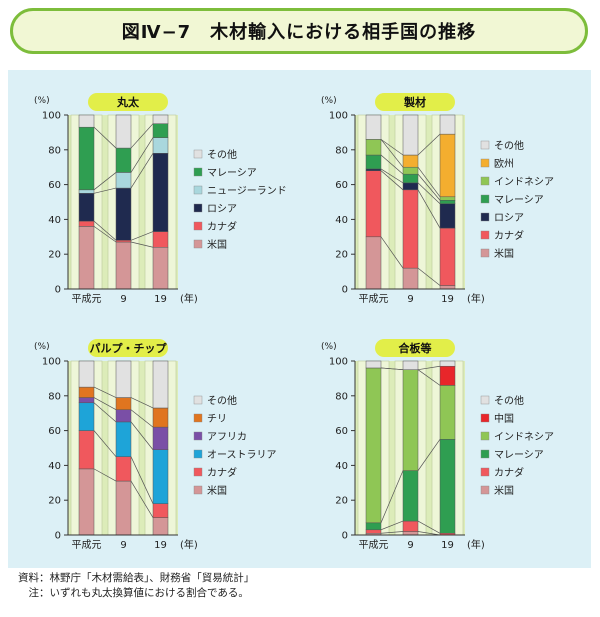 This screenshot has height=617, width=600. I want to click on legend-label: インドネシア, so click(524, 182).